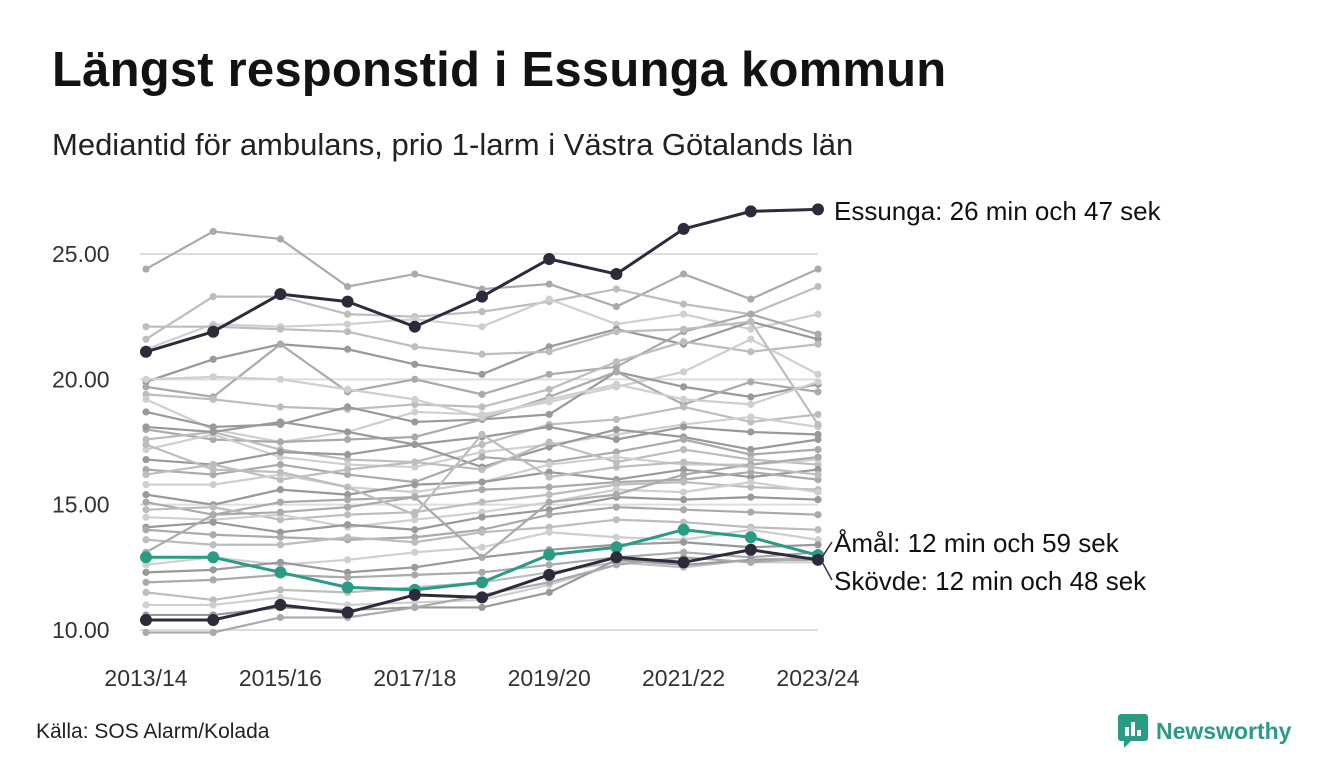 The width and height of the screenshot is (1340, 780). I want to click on brand-logo: Newsworthy, so click(1204, 731).